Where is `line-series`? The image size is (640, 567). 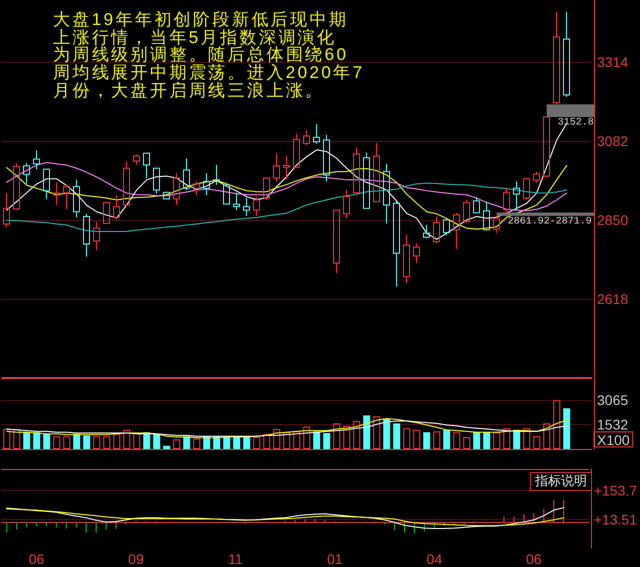 line-series is located at coordinates (287, 187).